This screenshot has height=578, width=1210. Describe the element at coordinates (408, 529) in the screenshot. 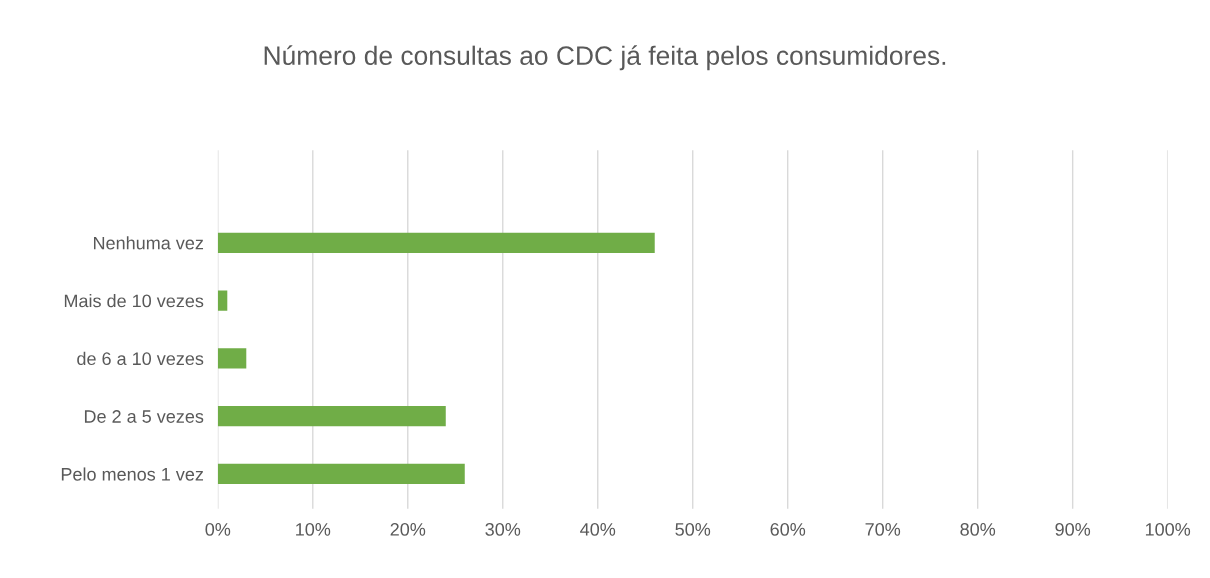

I see `x-tick-label: 20%` at that location.